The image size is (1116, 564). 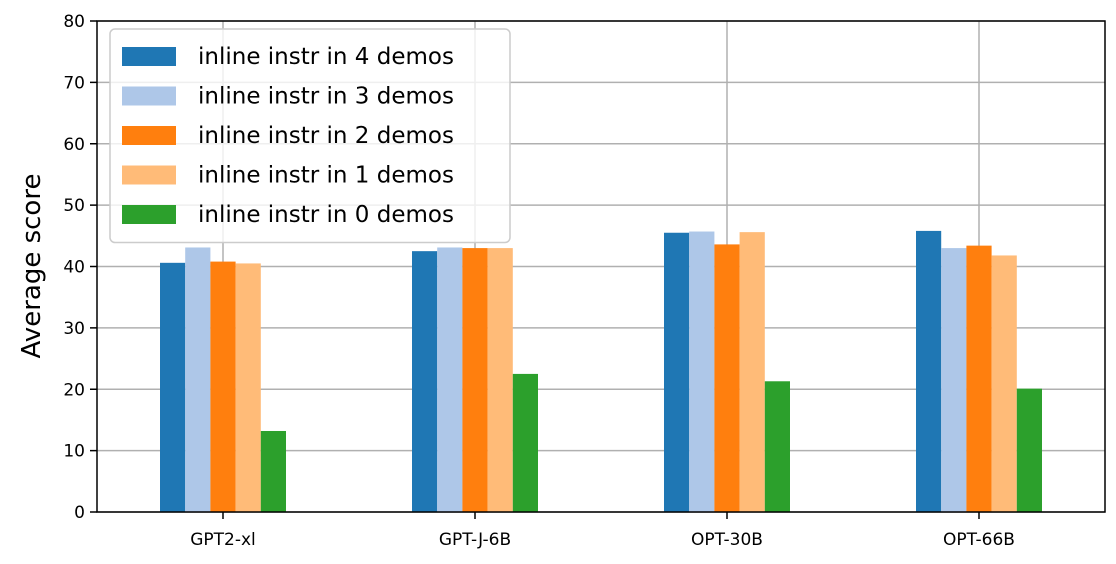 What do you see at coordinates (74, 145) in the screenshot?
I see `y-tick-label: 60` at bounding box center [74, 145].